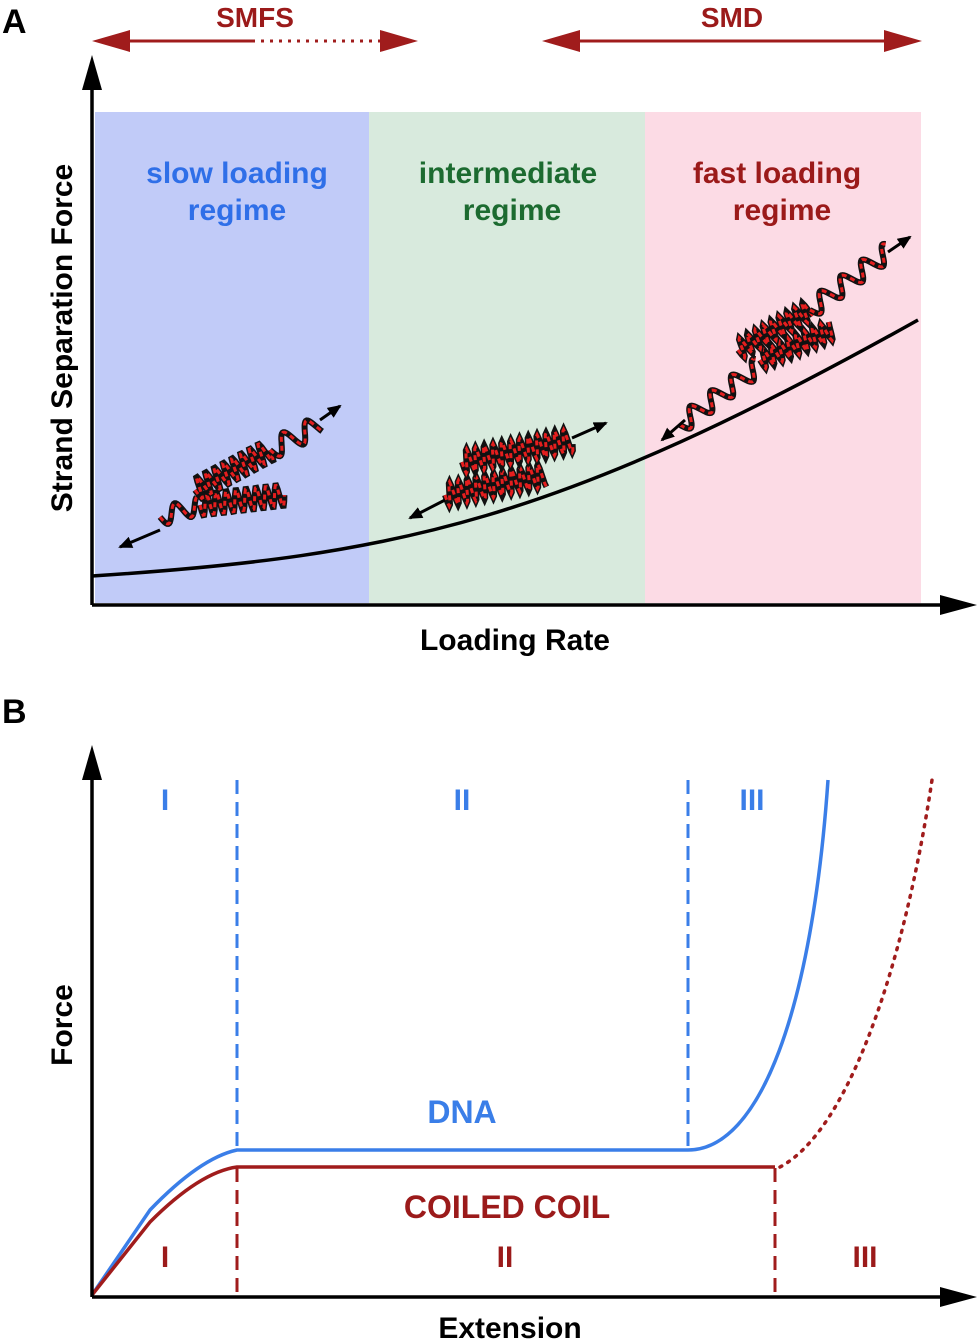  I want to click on smd-label: SMD, so click(732, 17).